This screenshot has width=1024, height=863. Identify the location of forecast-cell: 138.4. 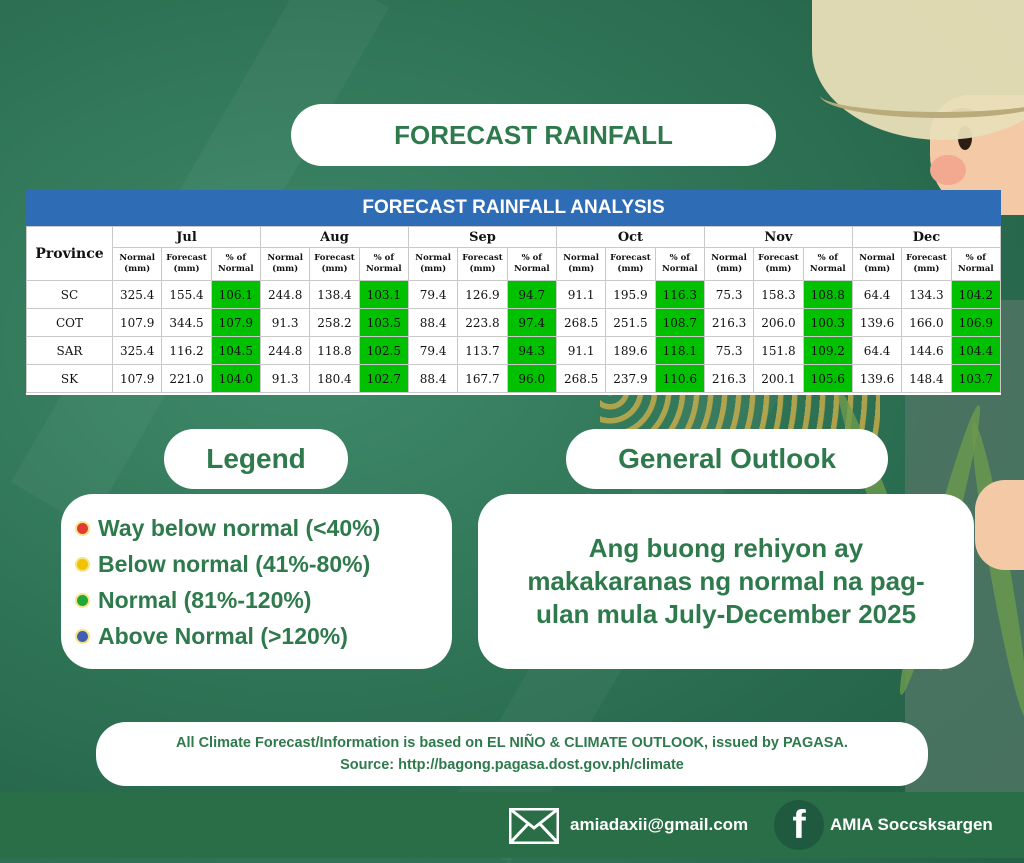
(334, 294).